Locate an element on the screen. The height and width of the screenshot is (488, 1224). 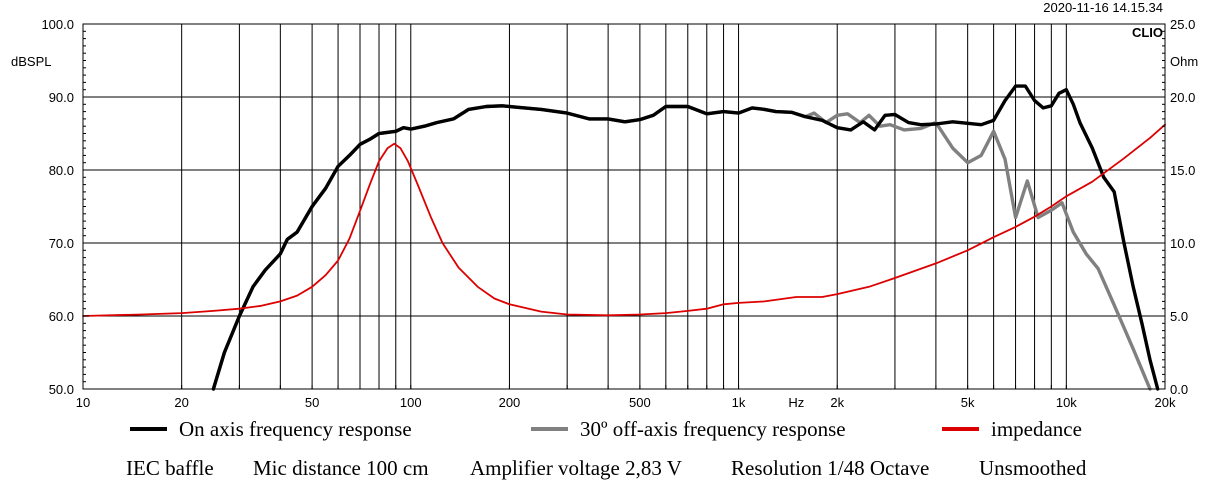
y-left-tick-label: 60.0 is located at coordinates (61, 316).